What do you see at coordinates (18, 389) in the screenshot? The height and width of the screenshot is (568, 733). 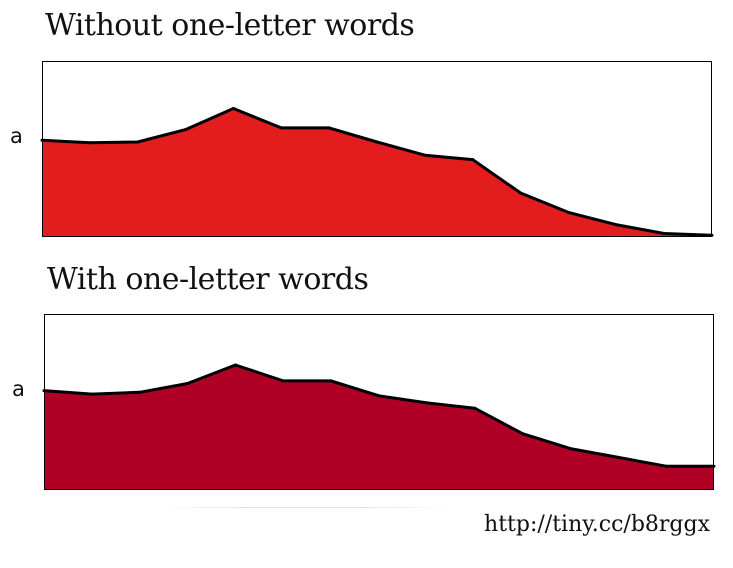 I see `y-axis-label-with: a` at bounding box center [18, 389].